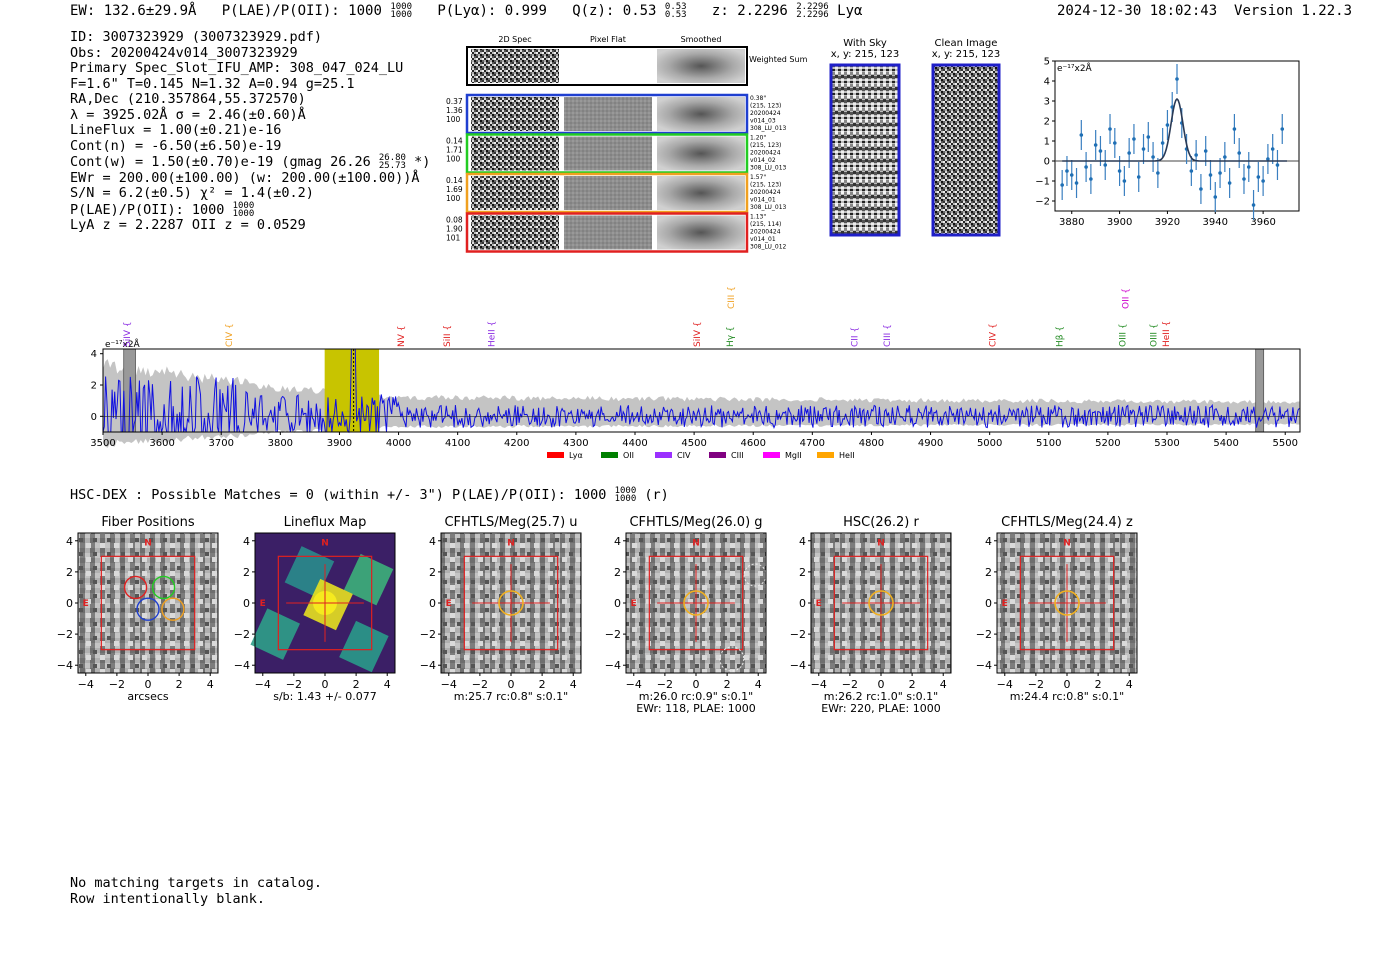 This screenshot has width=1400, height=953. What do you see at coordinates (576, 455) in the screenshot?
I see `legend-label: Lyα` at bounding box center [576, 455].